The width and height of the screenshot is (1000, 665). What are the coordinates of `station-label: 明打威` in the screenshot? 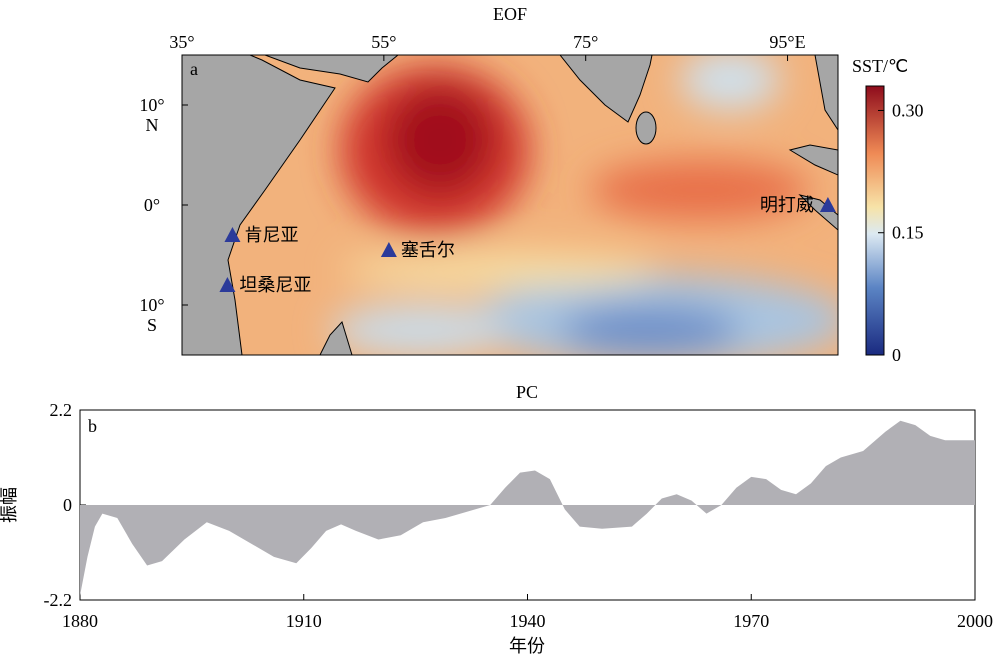 It's located at (787, 205).